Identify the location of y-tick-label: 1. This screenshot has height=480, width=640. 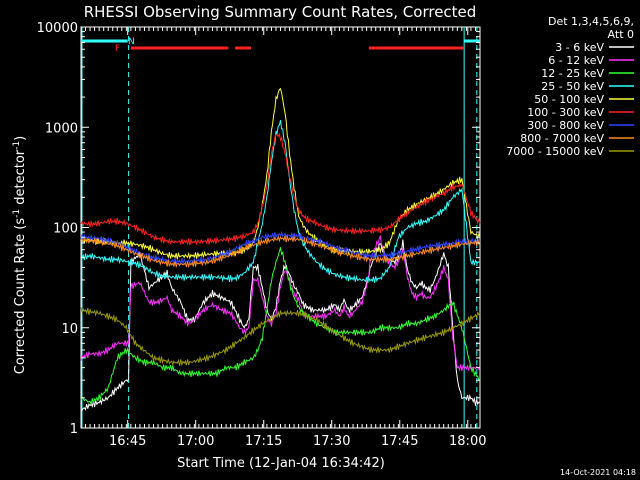
(74, 429).